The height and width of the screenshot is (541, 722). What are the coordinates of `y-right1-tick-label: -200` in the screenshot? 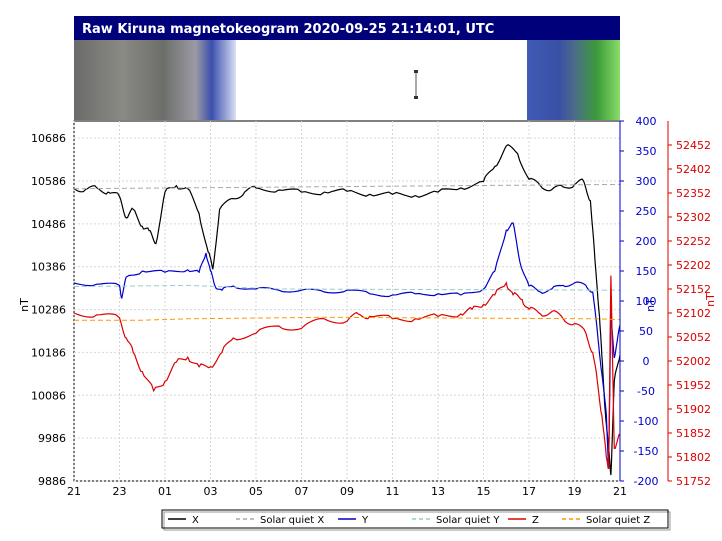 It's located at (646, 481).